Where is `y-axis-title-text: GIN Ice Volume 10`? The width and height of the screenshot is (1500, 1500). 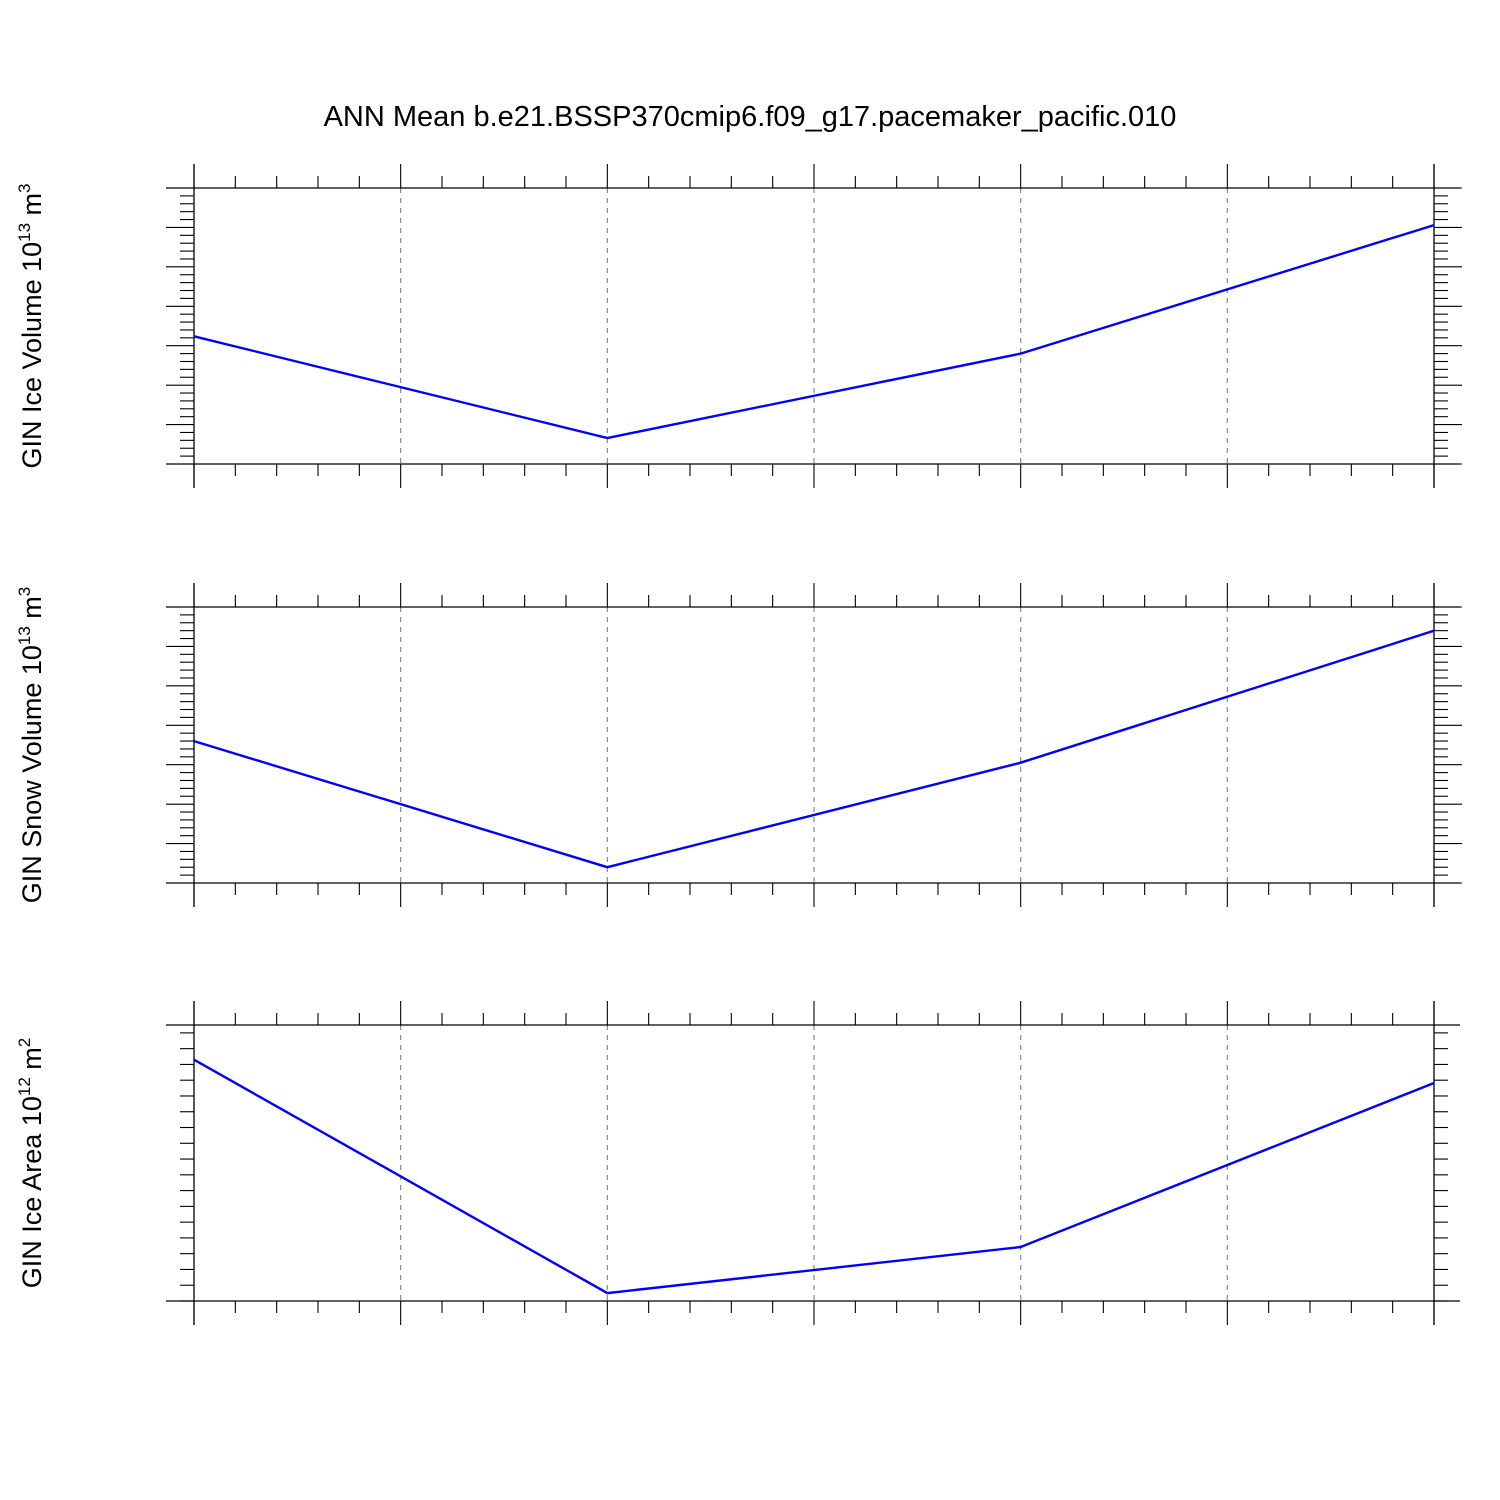
y-axis-title-text: GIN Ice Volume 10 is located at coordinates (32, 355).